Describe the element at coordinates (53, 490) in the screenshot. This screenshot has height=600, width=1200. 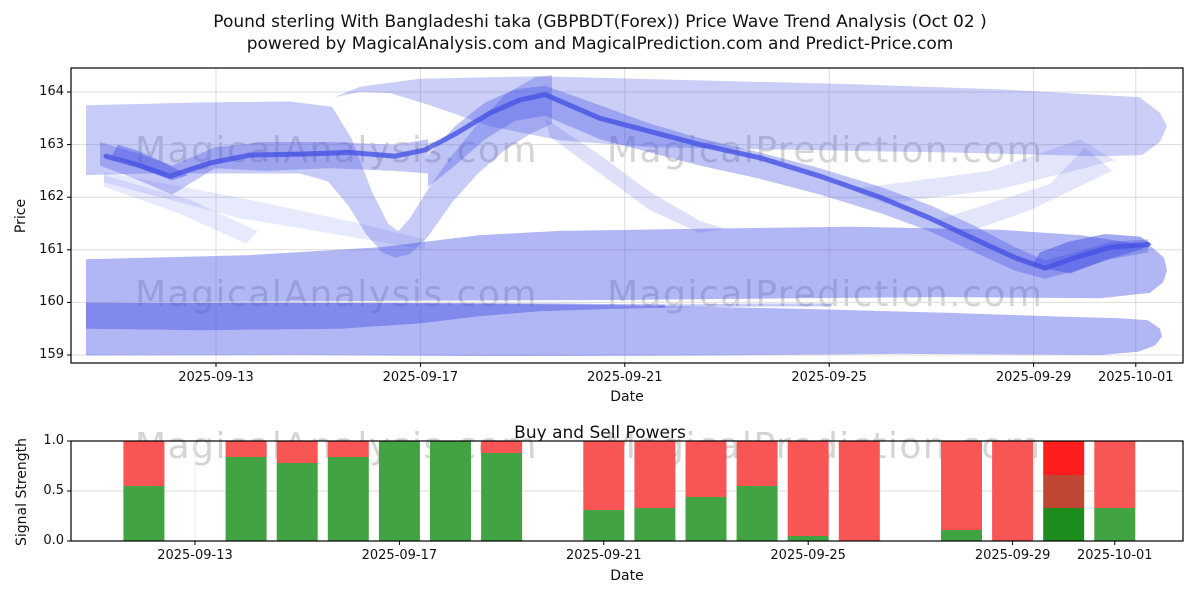
I see `power-ytick-0.5: 0.5` at that location.